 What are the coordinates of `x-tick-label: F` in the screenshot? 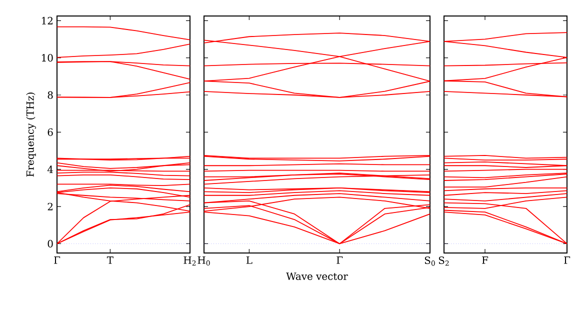 It's located at (485, 260).